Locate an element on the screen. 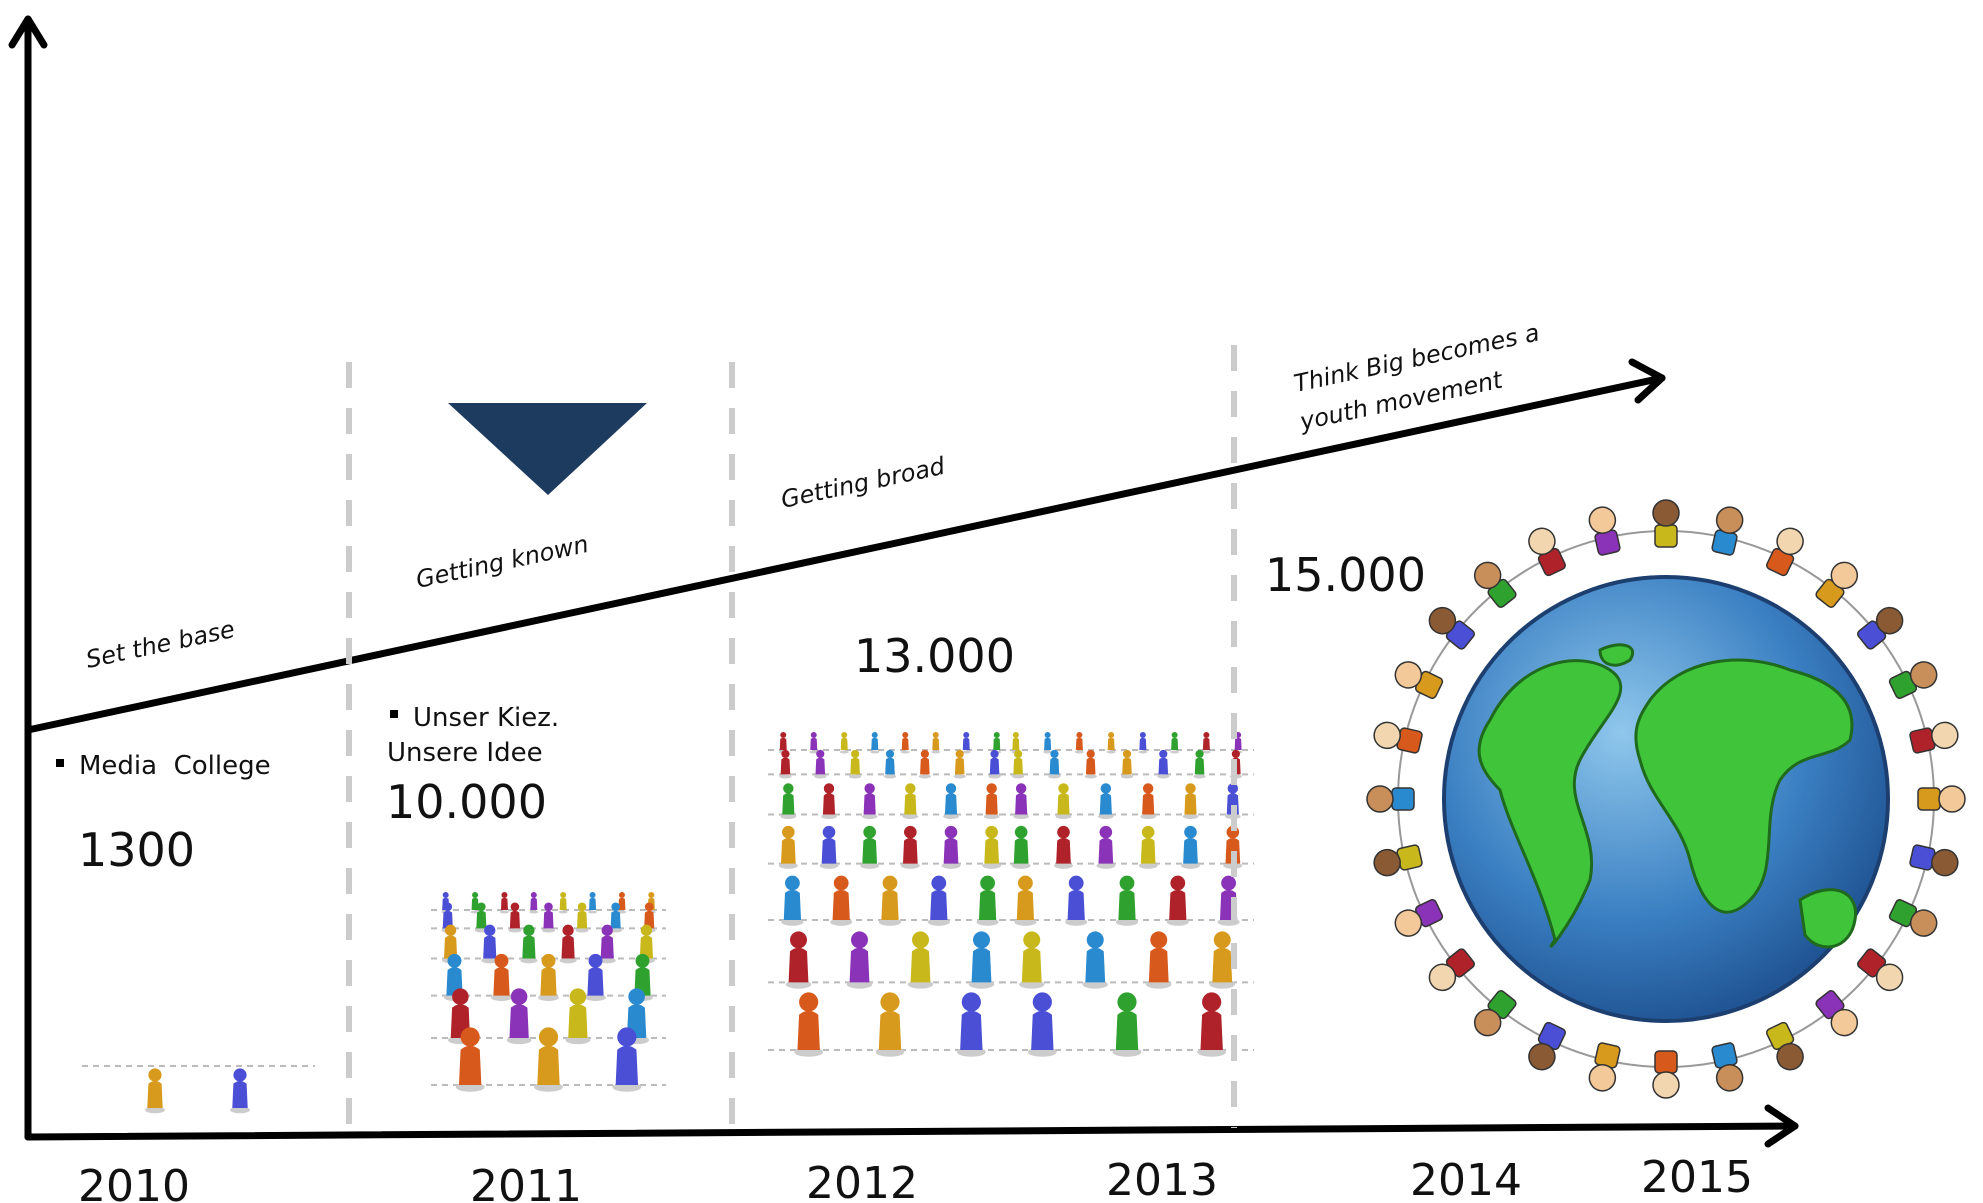 This screenshot has width=1983, height=1203. project-name: Unsere Idee is located at coordinates (465, 753).